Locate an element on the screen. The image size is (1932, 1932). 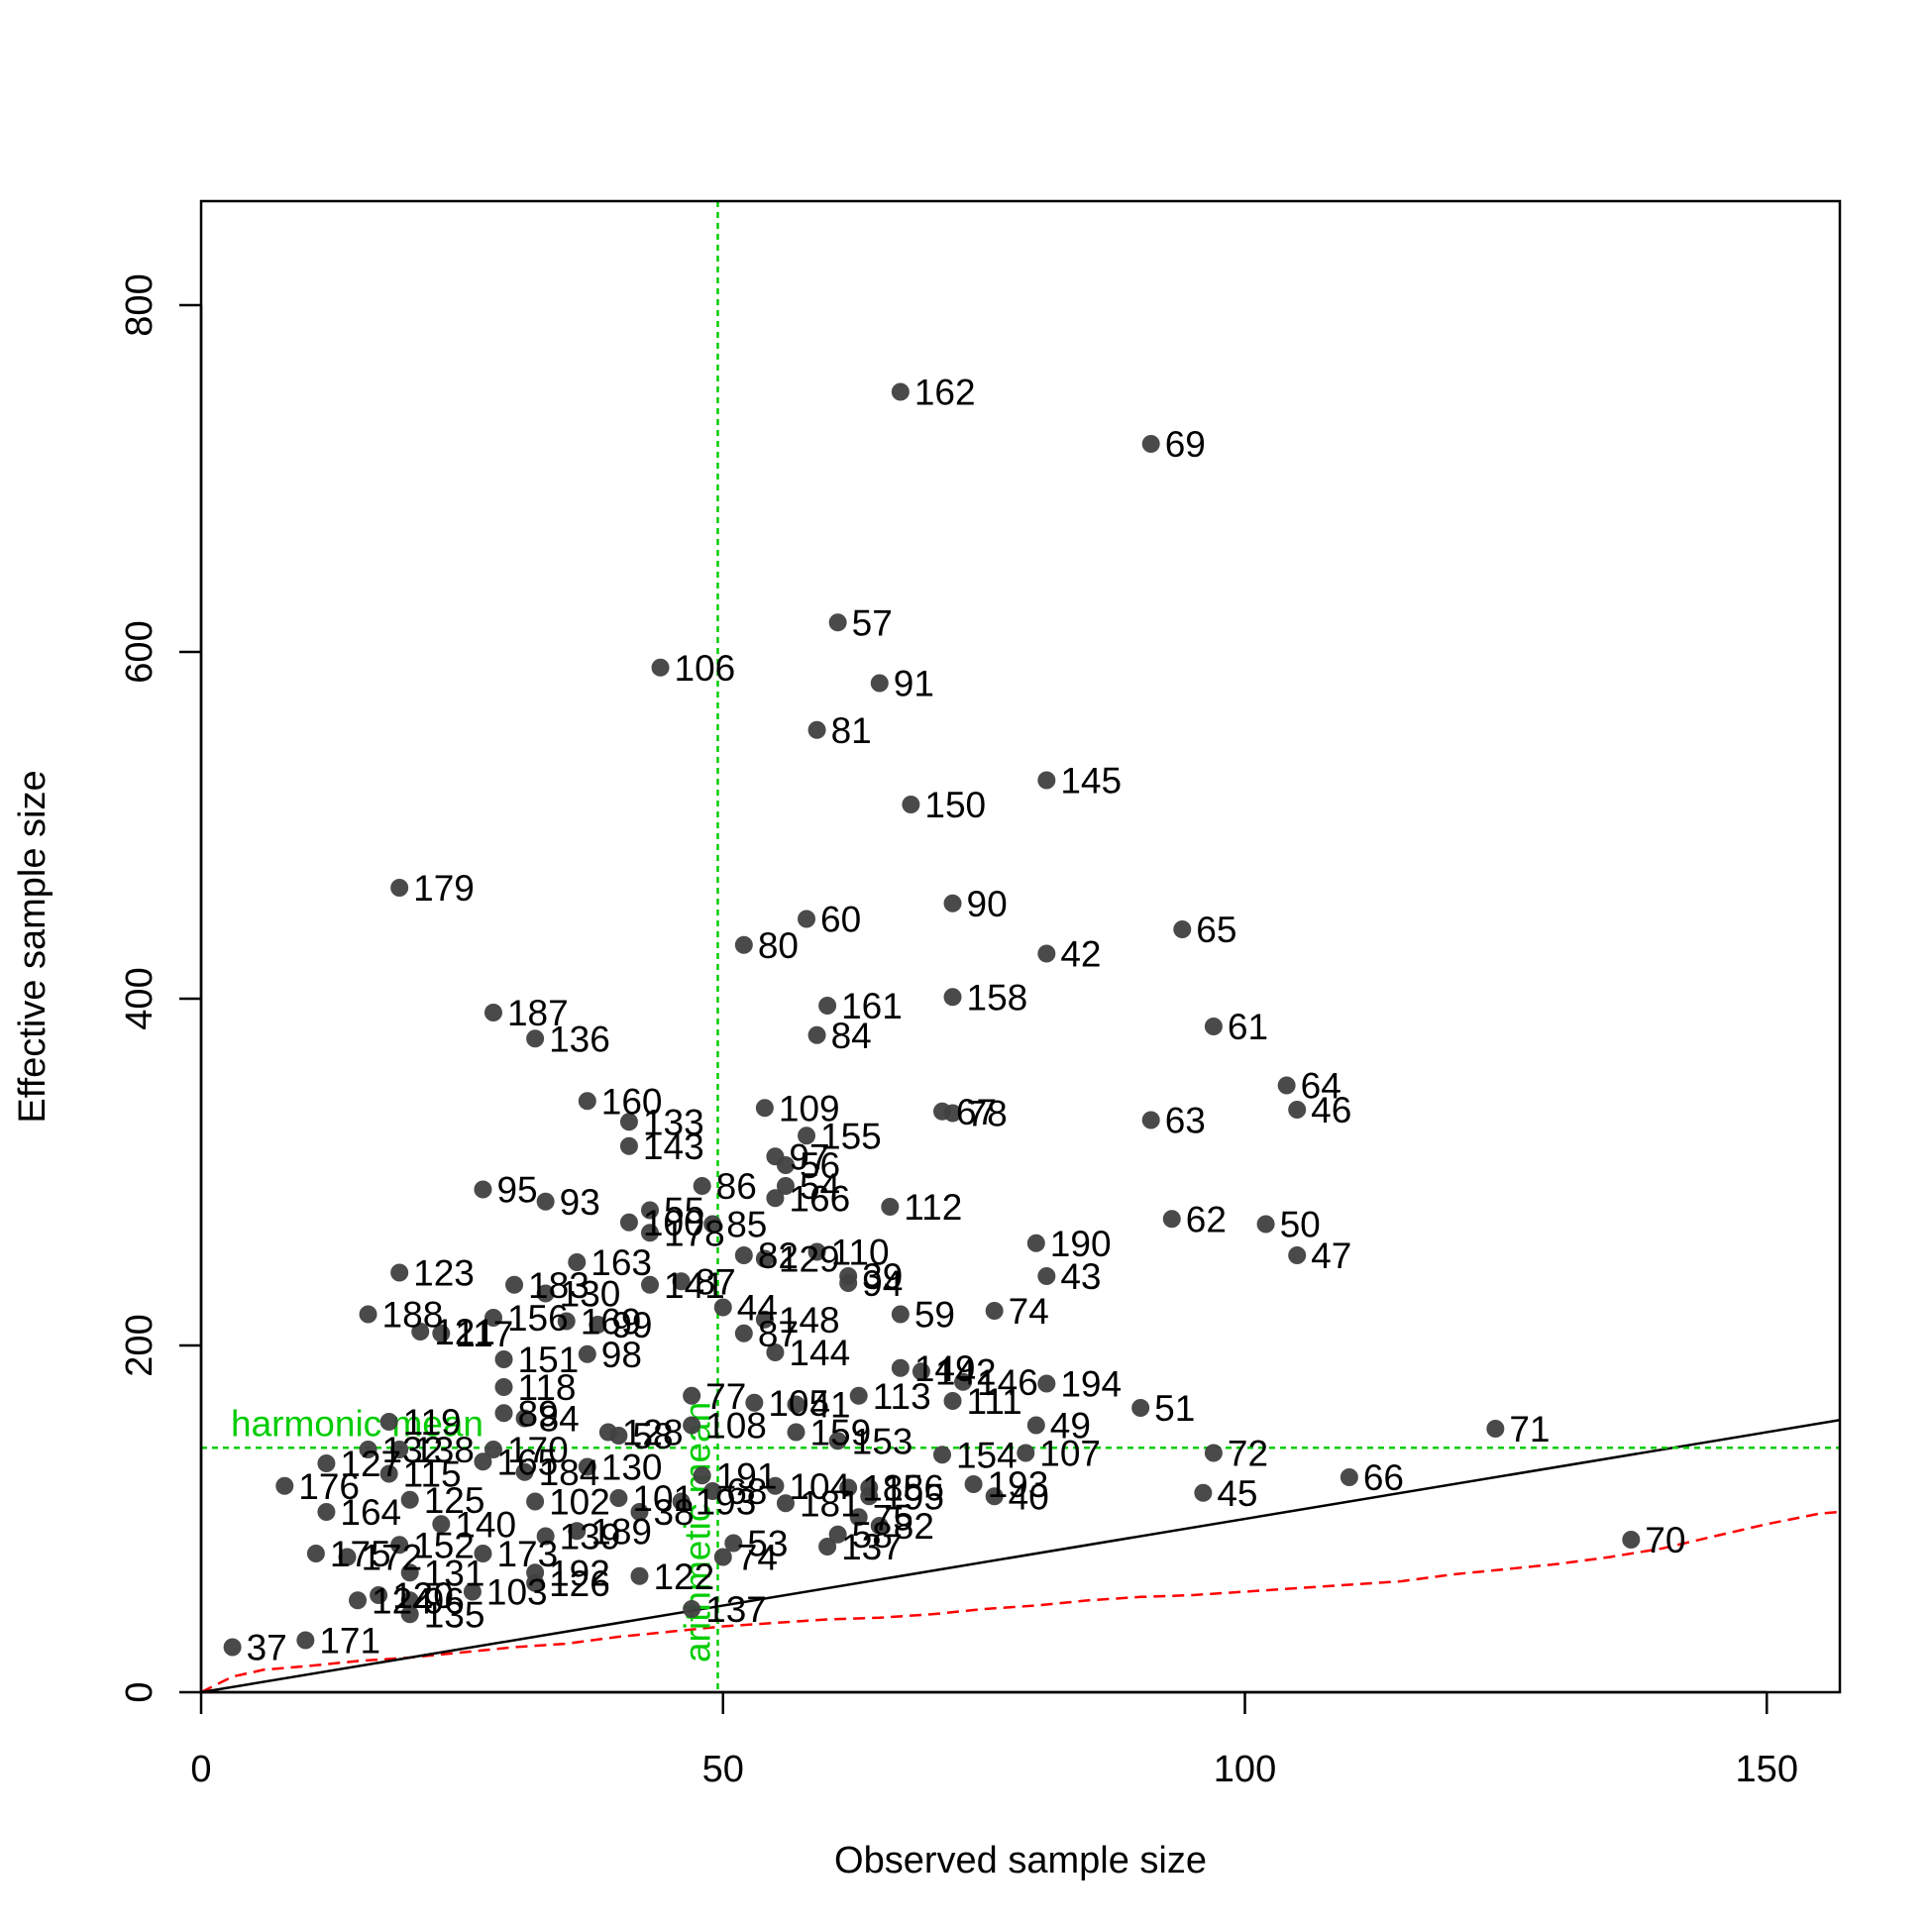
point-label: 61 is located at coordinates (1248, 1027).